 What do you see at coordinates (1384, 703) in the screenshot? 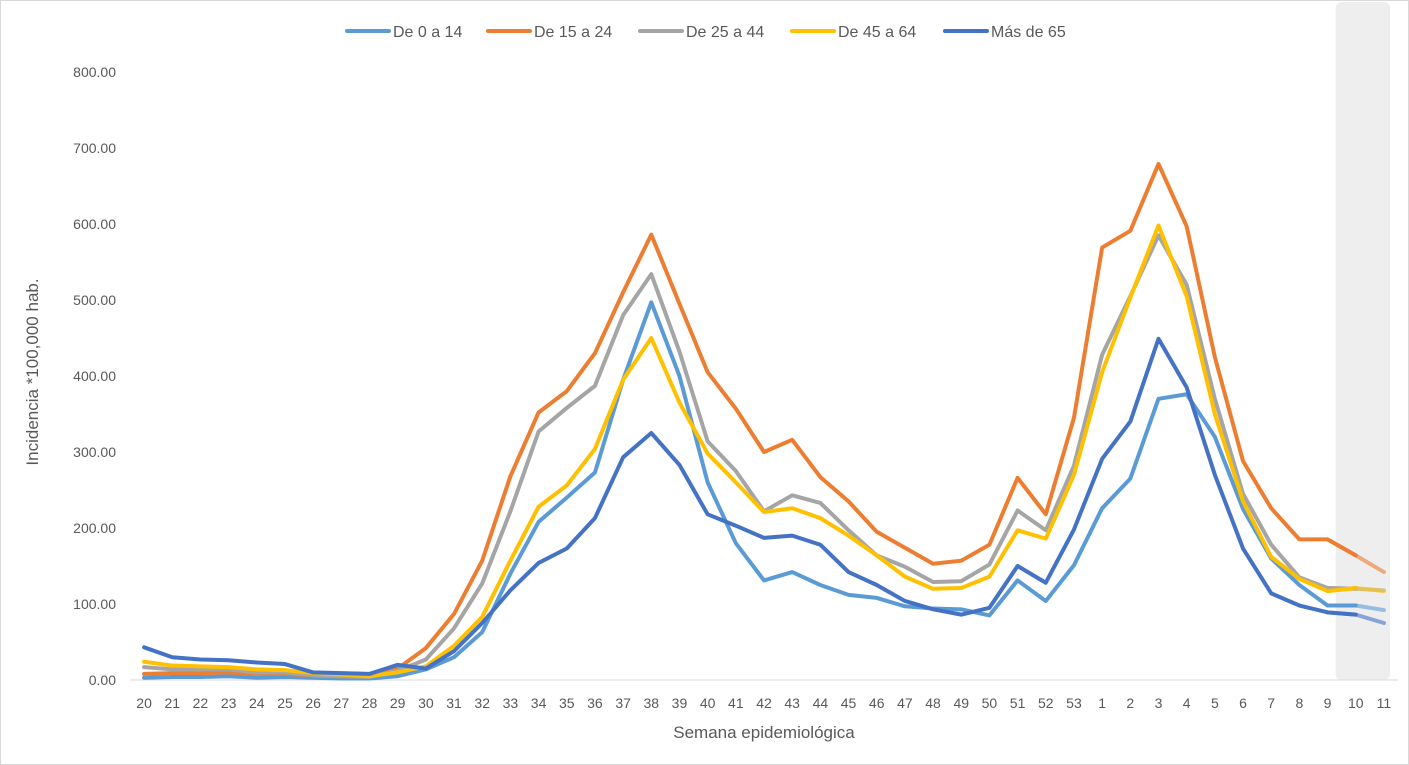
I see `x-tick-label: 11` at bounding box center [1384, 703].